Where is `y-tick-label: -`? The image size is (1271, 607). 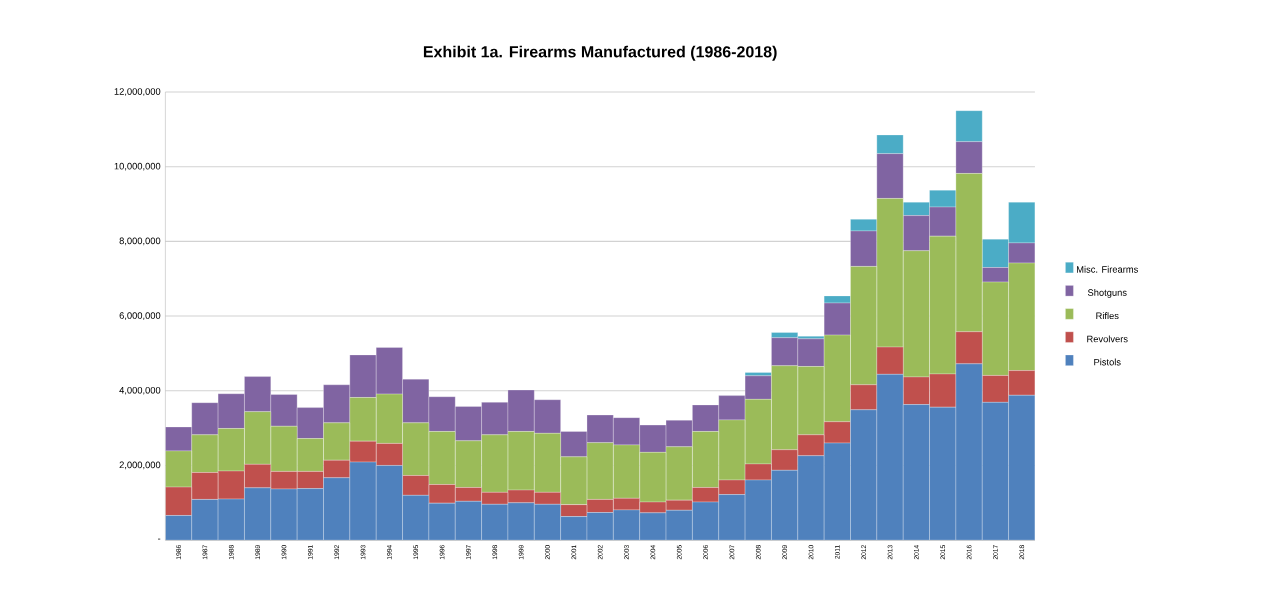
y-tick-label: - is located at coordinates (159, 539).